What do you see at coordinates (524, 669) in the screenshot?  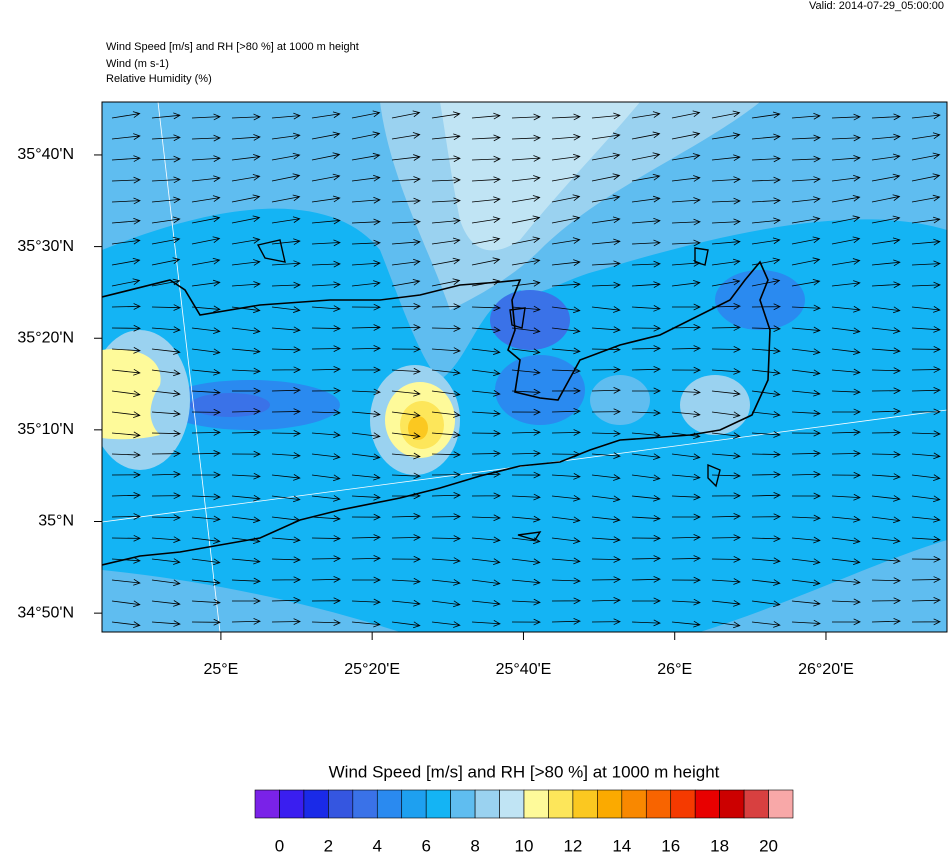 I see `lon-tick-label: 25°40'E` at bounding box center [524, 669].